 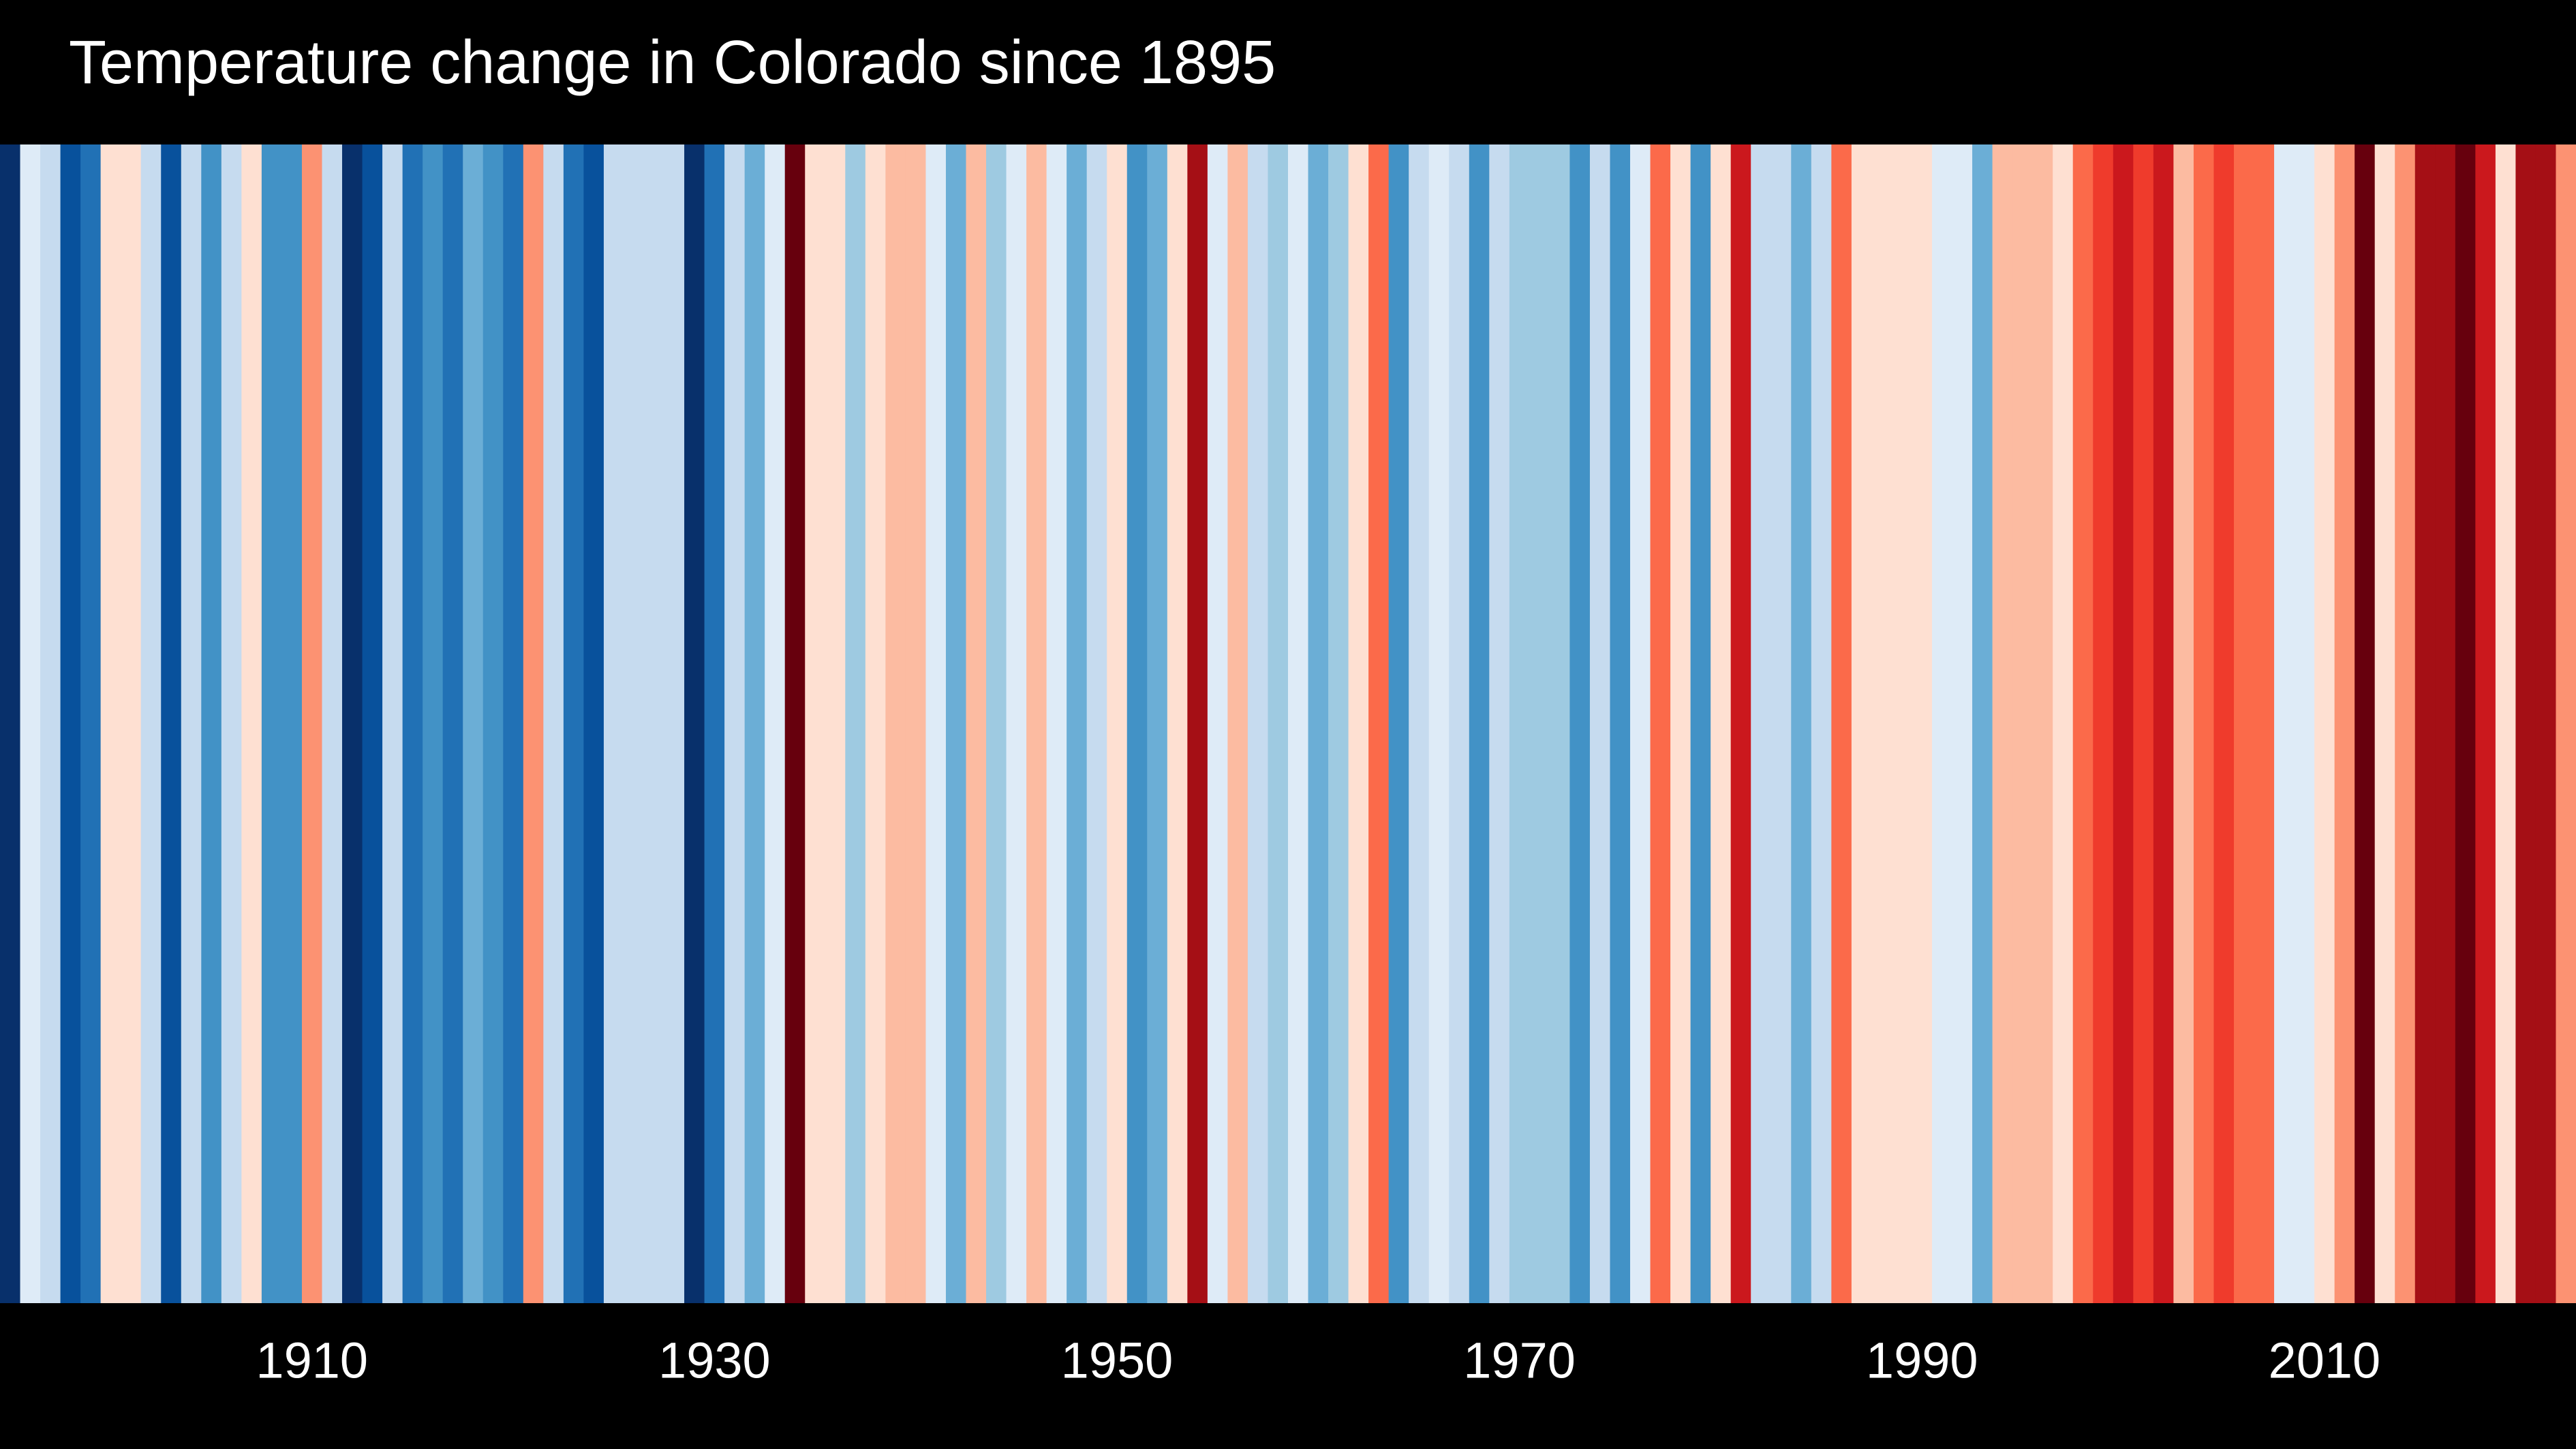 What do you see at coordinates (1520, 1361) in the screenshot?
I see `x-tick-label: 1970` at bounding box center [1520, 1361].